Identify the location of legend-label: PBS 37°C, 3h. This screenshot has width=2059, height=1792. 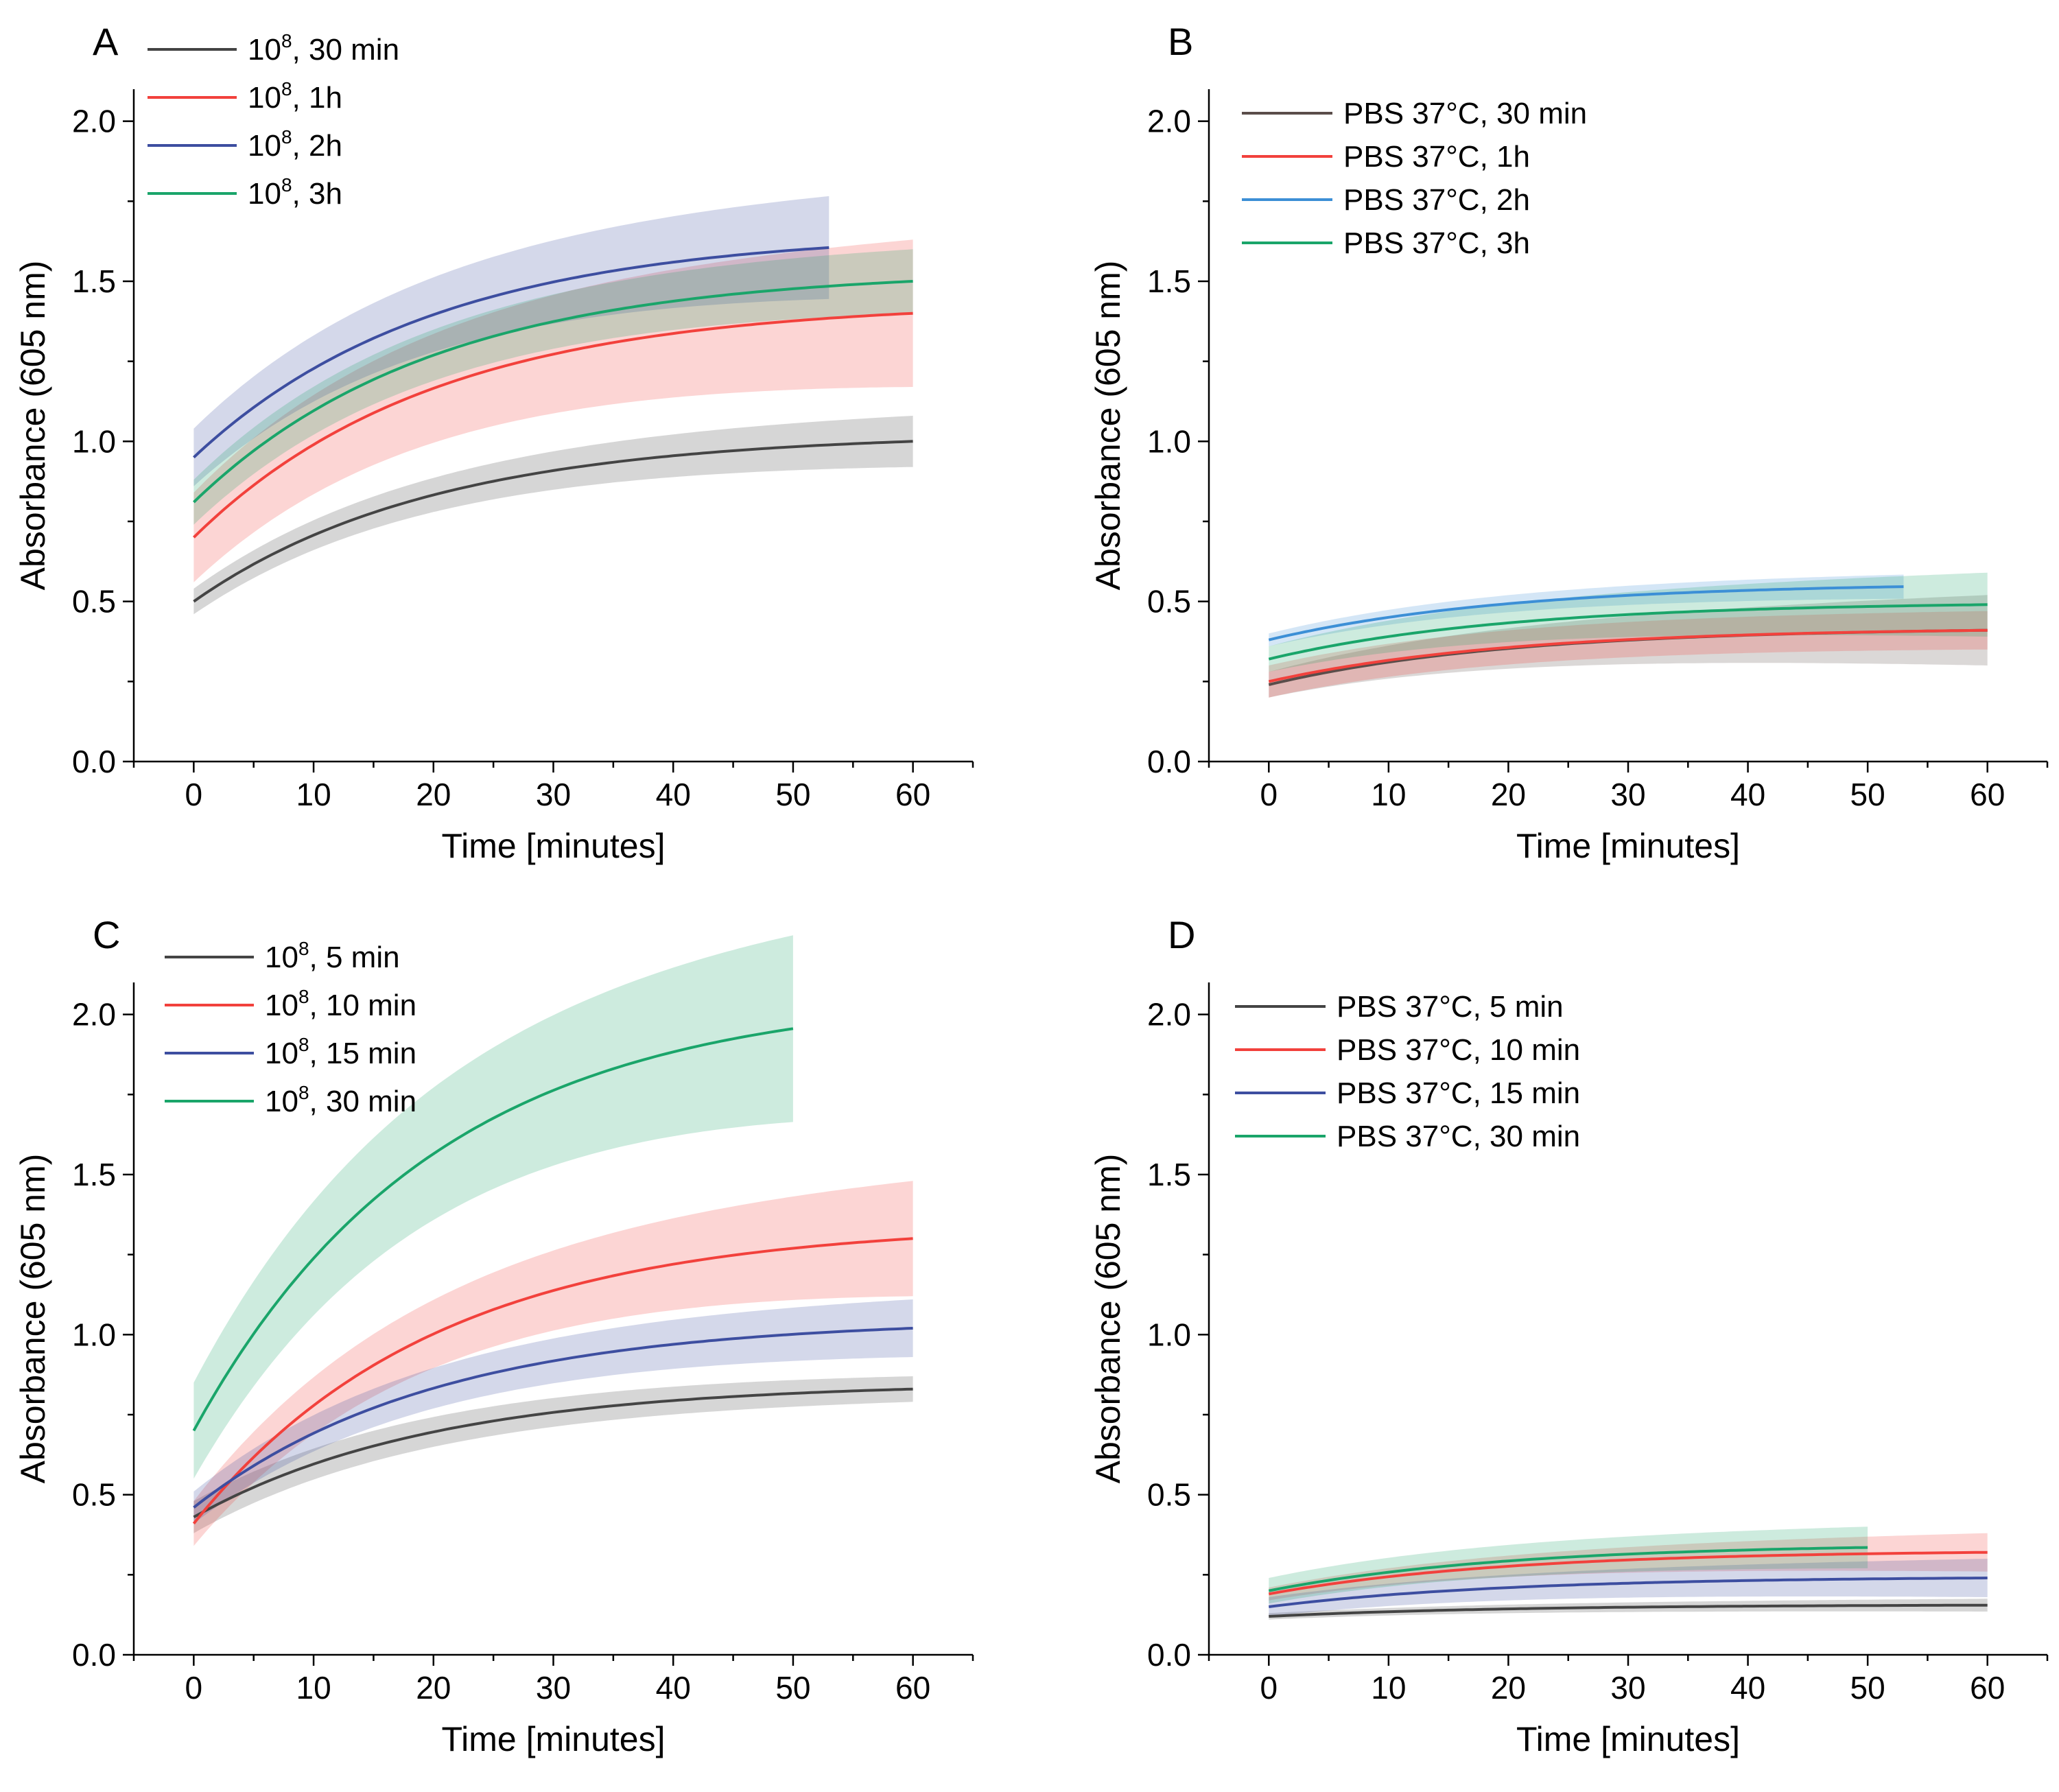
(1436, 243).